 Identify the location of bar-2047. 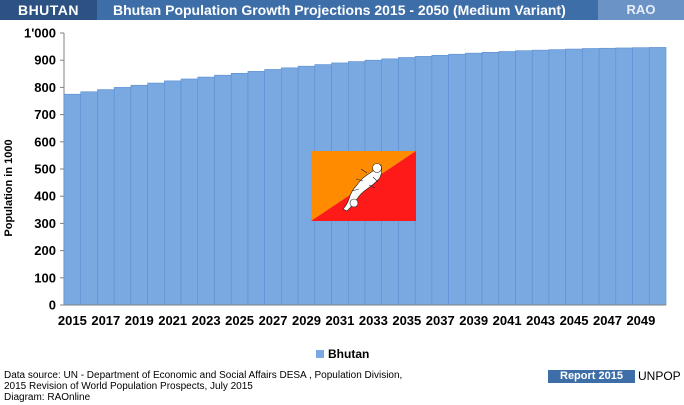
(607, 176).